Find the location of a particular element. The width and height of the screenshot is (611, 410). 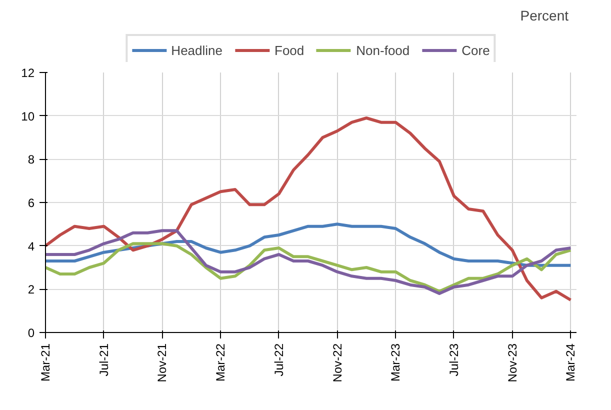

y-tick-label: 0 is located at coordinates (31, 333).